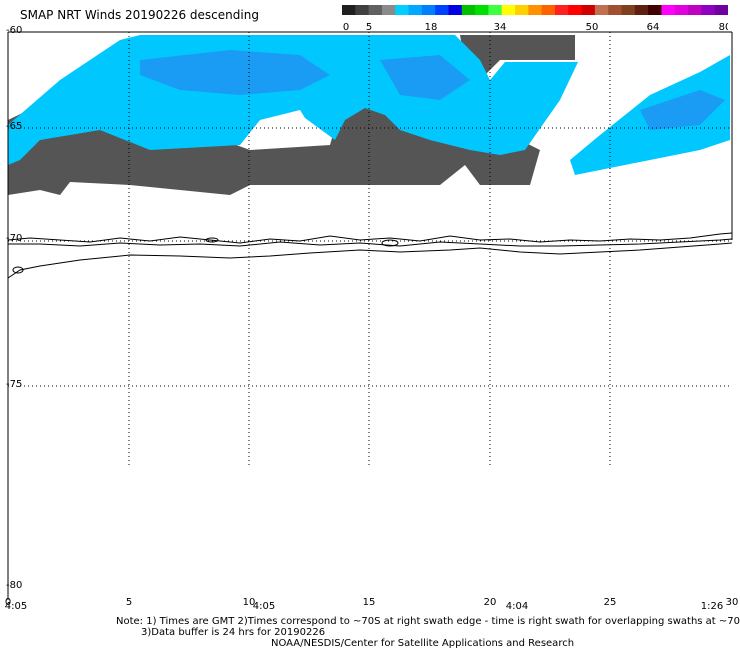 The image size is (740, 650). What do you see at coordinates (517, 55) in the screenshot?
I see `low-wind-patch` at bounding box center [517, 55].